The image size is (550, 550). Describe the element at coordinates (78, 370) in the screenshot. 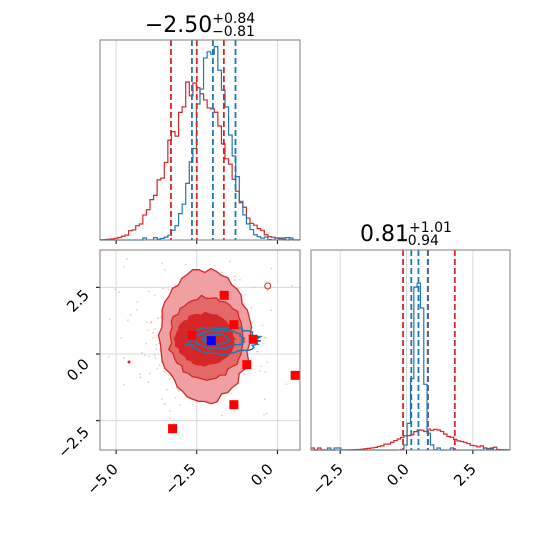

I see `y-tick-label: 0.0` at that location.